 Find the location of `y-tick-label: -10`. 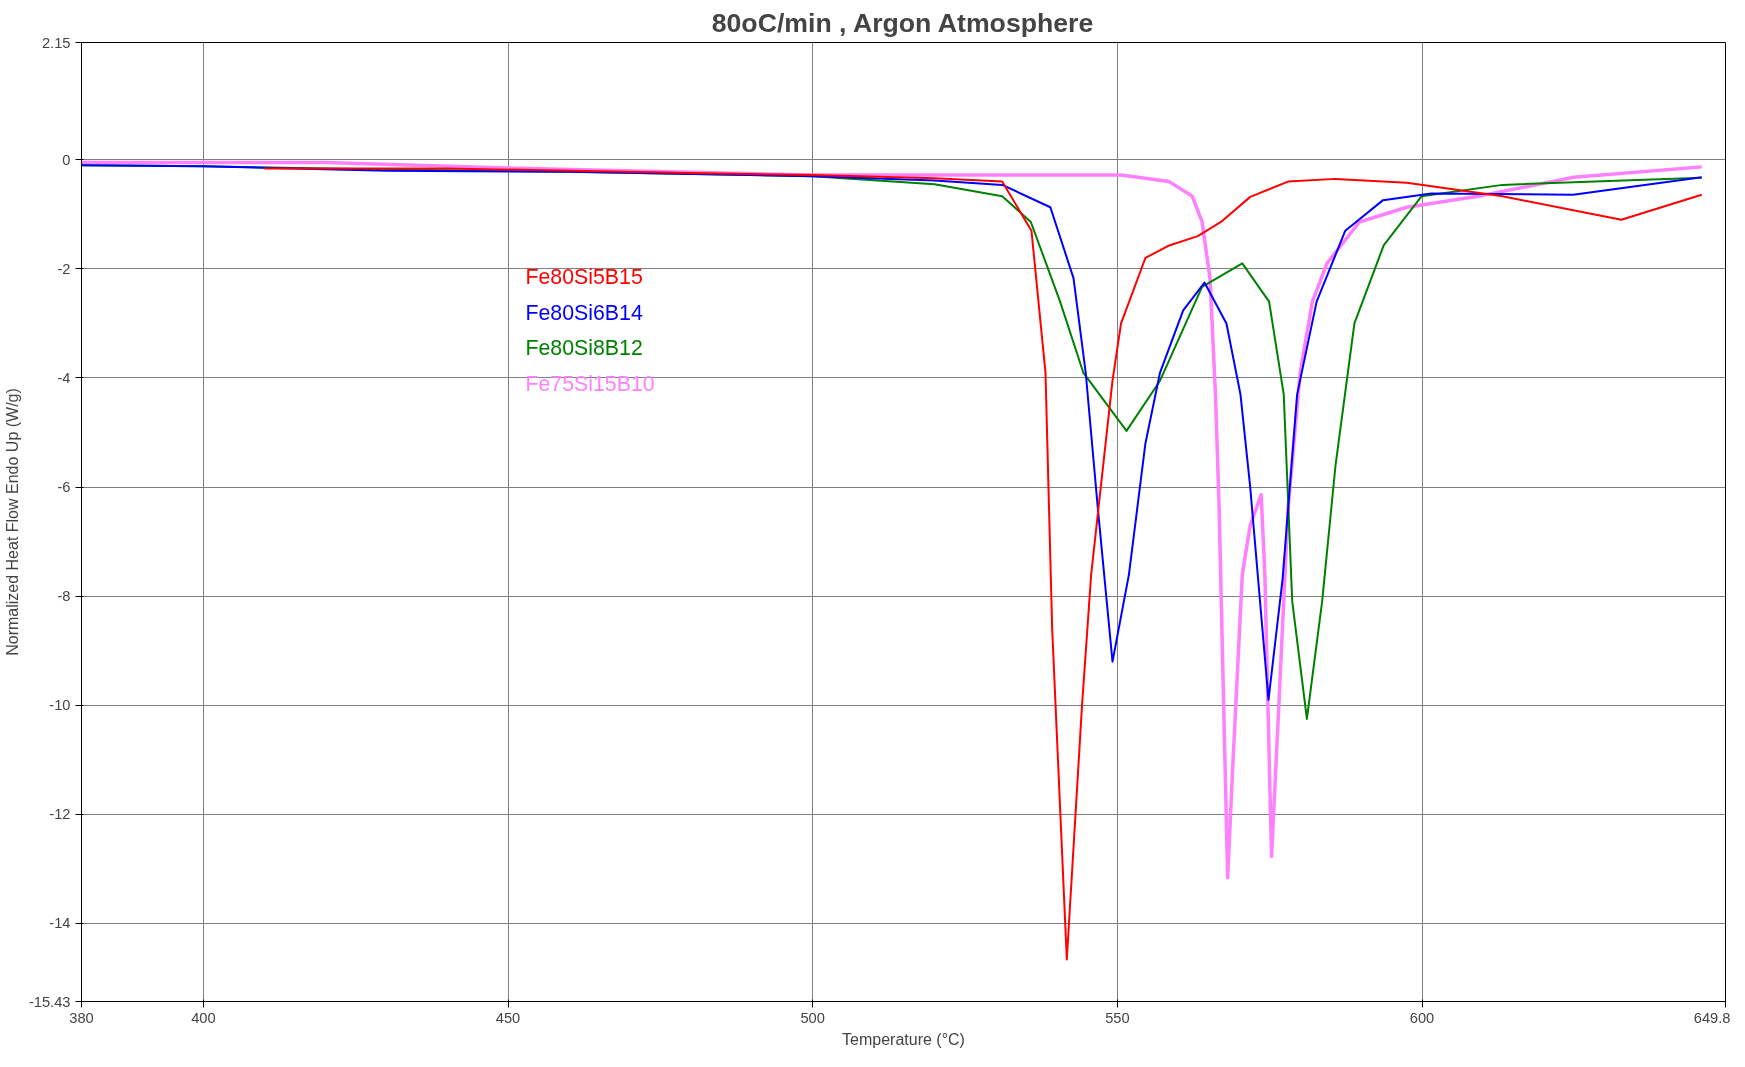

y-tick-label: -10 is located at coordinates (60, 705).